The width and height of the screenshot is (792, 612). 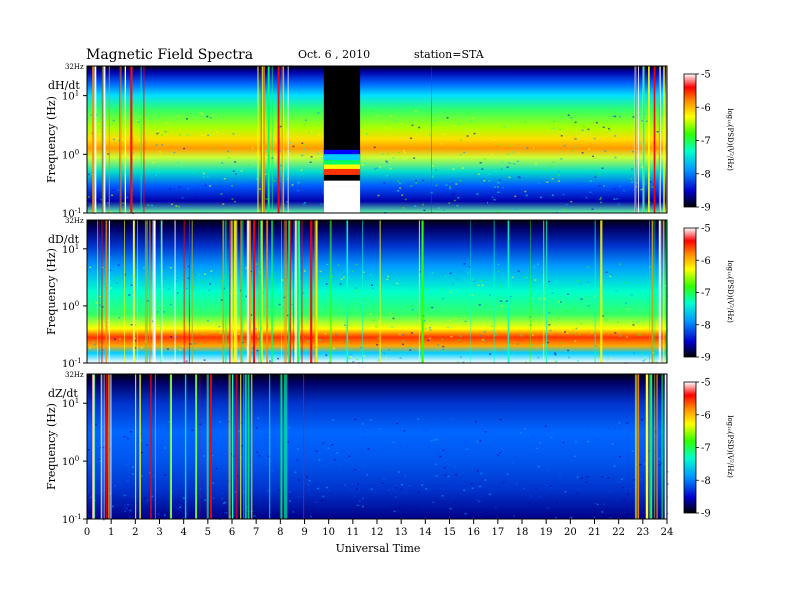 What do you see at coordinates (473, 532) in the screenshot?
I see `x-tick-label: 16` at bounding box center [473, 532].